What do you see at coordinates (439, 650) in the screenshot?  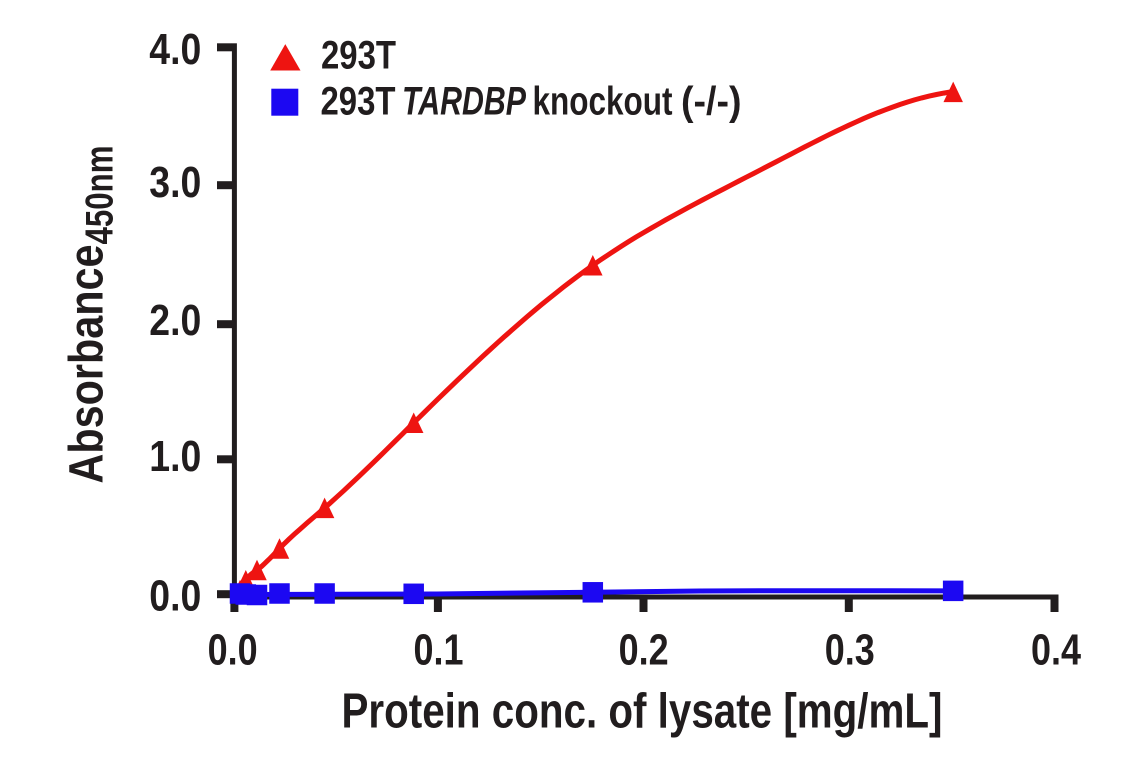 I see `svg-text: 0.1` at bounding box center [439, 650].